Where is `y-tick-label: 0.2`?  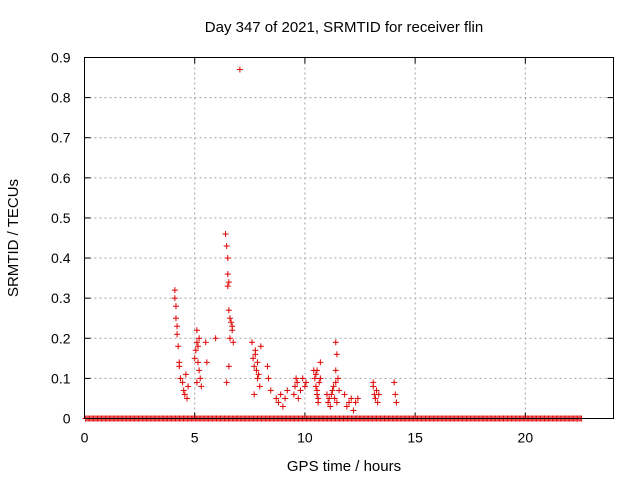 y-tick-label: 0.2 is located at coordinates (61, 338).